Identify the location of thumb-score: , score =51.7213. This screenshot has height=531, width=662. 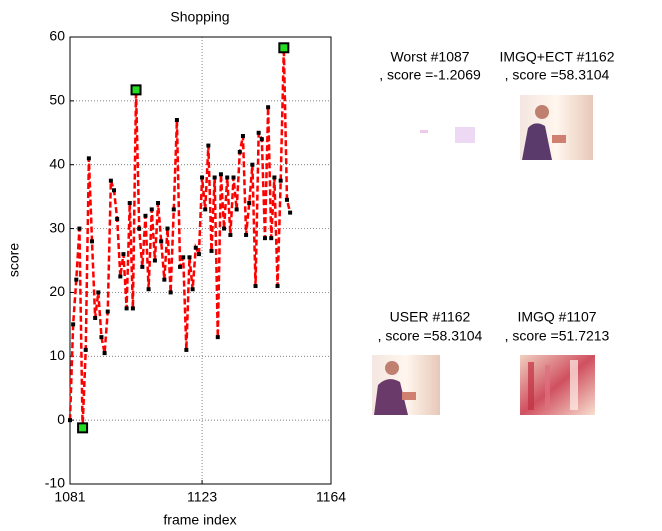
(557, 336).